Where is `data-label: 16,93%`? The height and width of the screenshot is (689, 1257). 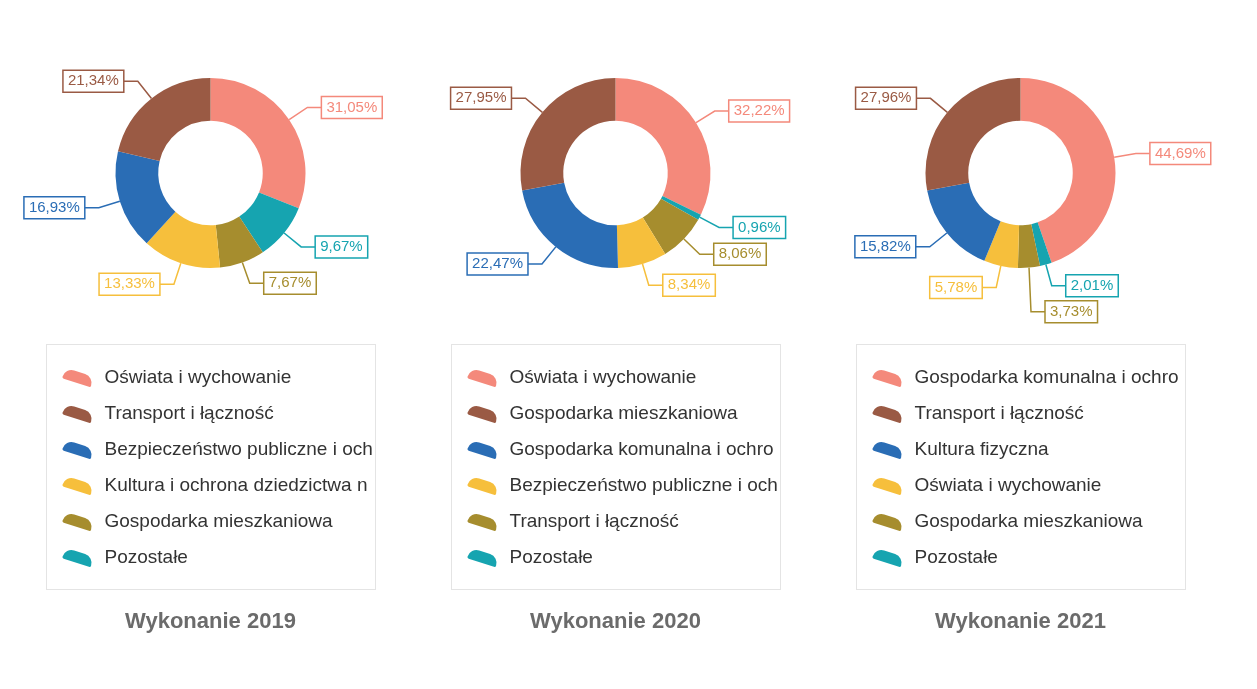 data-label: 16,93% is located at coordinates (54, 206).